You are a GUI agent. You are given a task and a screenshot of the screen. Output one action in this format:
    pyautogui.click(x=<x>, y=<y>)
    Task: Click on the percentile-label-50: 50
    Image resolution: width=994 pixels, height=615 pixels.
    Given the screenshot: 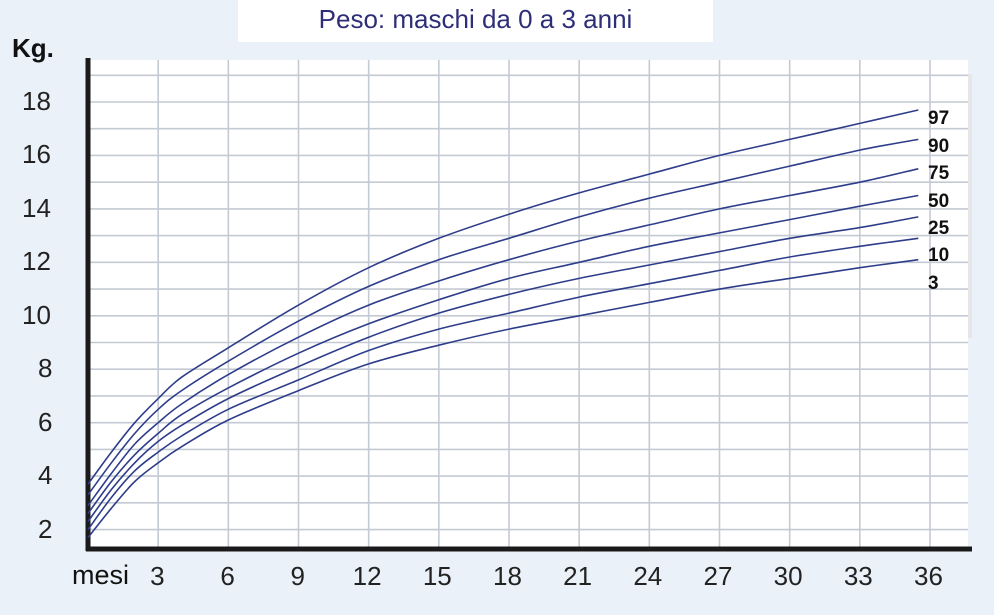 What is the action you would take?
    pyautogui.click(x=938, y=202)
    